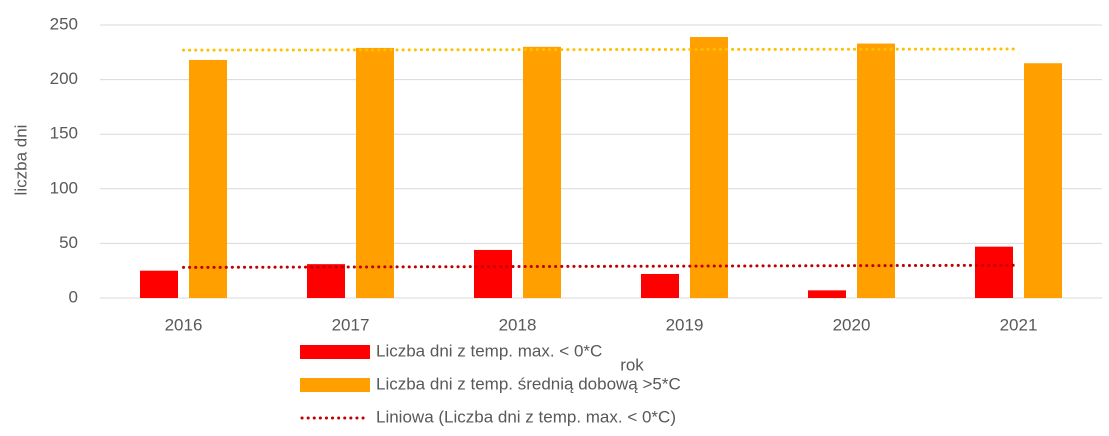  I want to click on x-tick-label: 2016, so click(184, 324).